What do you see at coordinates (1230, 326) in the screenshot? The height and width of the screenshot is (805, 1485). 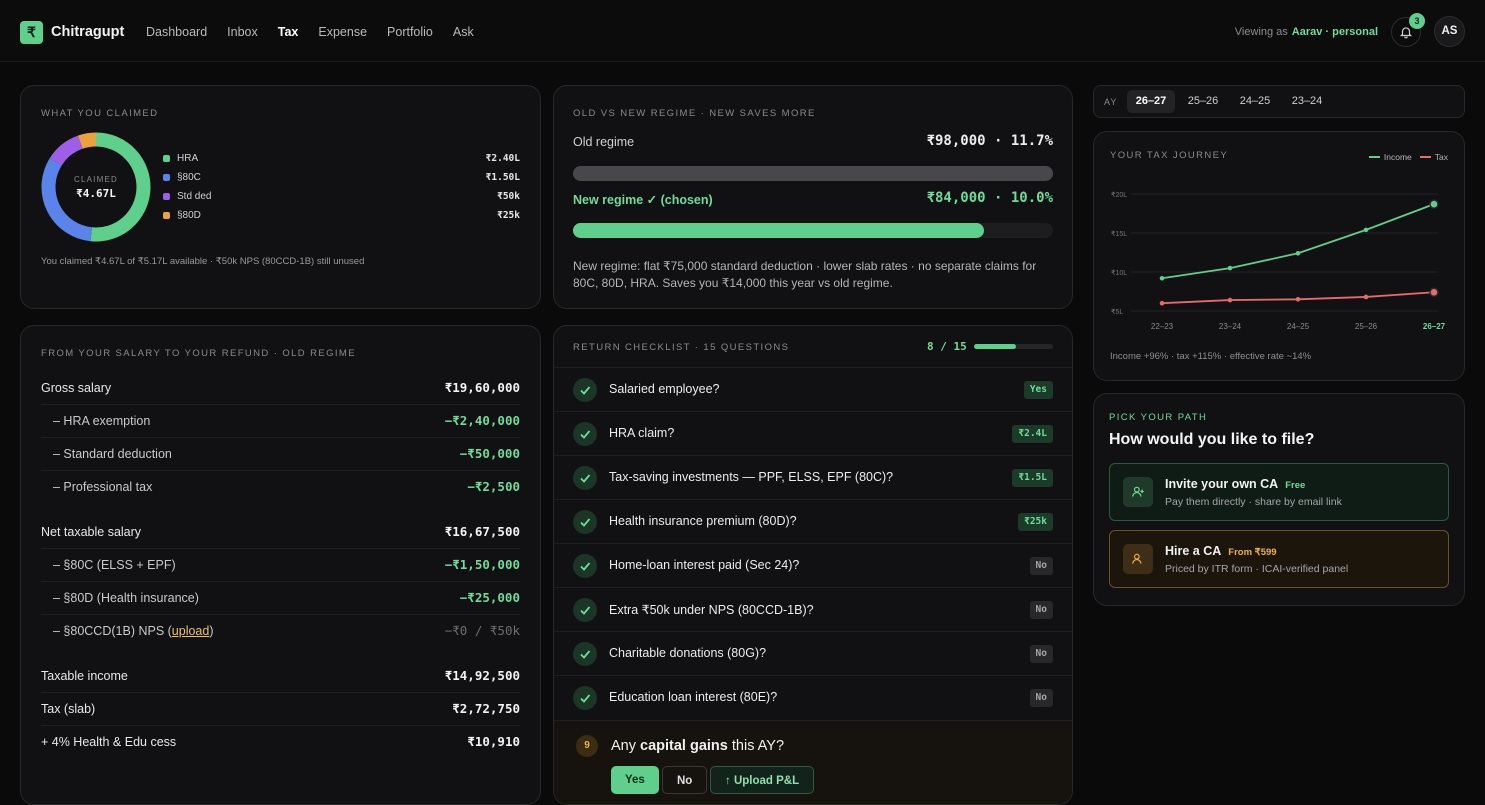 I see `x-tick-label: 23–24` at bounding box center [1230, 326].